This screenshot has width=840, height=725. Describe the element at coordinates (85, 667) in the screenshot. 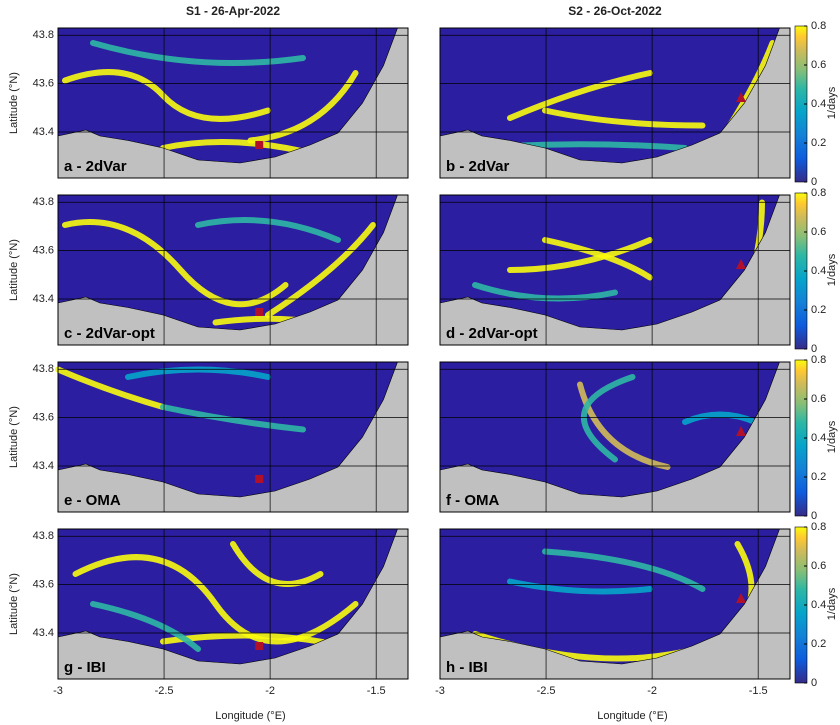

I see `panel-label: g - IBI` at that location.